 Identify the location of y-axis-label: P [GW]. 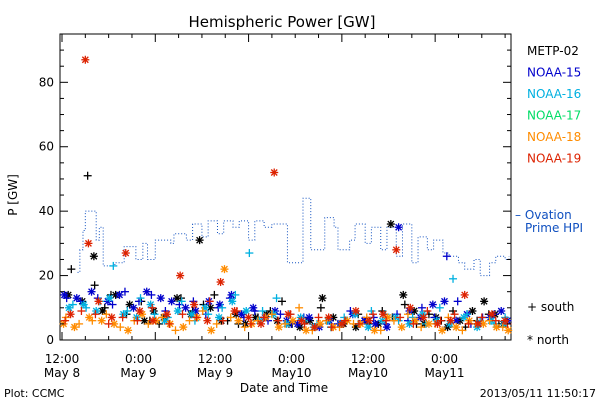
(13, 195).